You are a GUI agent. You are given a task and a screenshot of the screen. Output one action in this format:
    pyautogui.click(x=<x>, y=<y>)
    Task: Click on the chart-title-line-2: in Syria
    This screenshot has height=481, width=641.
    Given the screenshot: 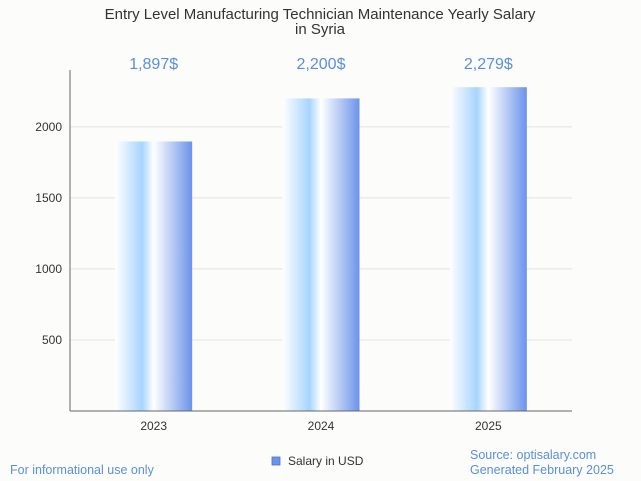 What is the action you would take?
    pyautogui.click(x=320, y=29)
    